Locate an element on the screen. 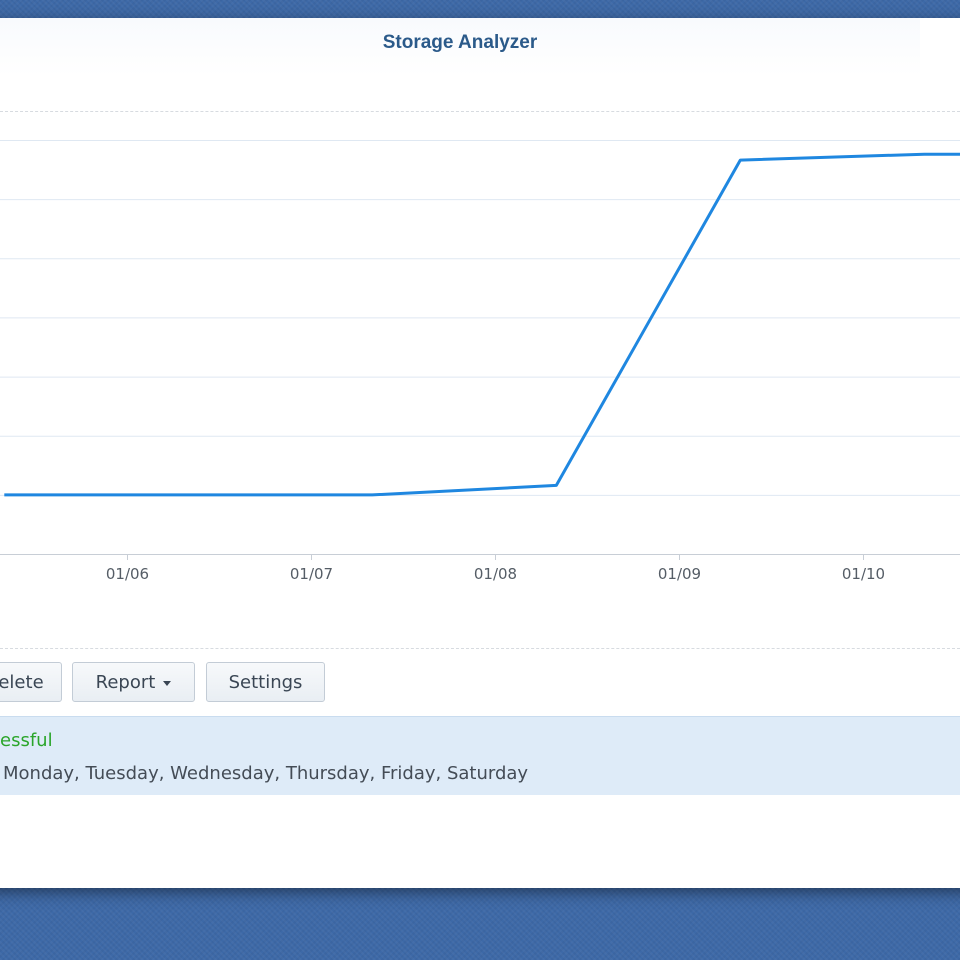 The image size is (960, 960). last-run-status: essful is located at coordinates (26, 740).